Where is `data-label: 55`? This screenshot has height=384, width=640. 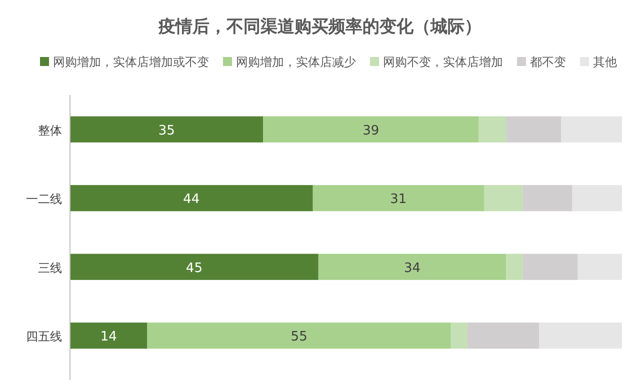 data-label: 55 is located at coordinates (299, 337).